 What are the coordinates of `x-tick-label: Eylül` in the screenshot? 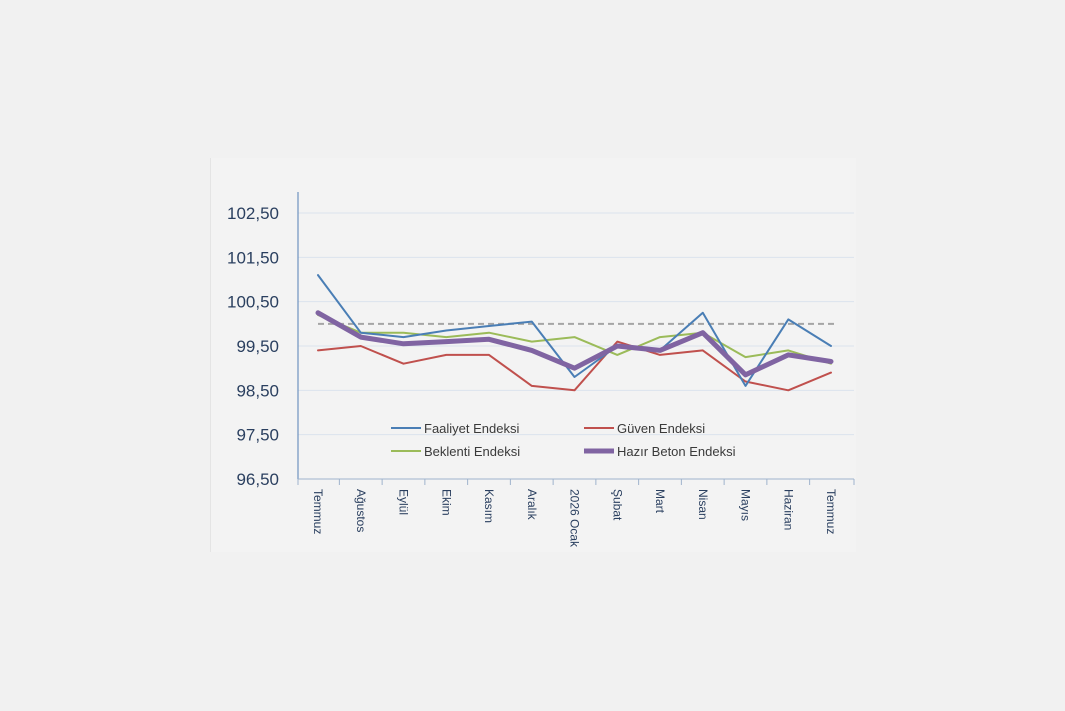 It's located at (404, 502).